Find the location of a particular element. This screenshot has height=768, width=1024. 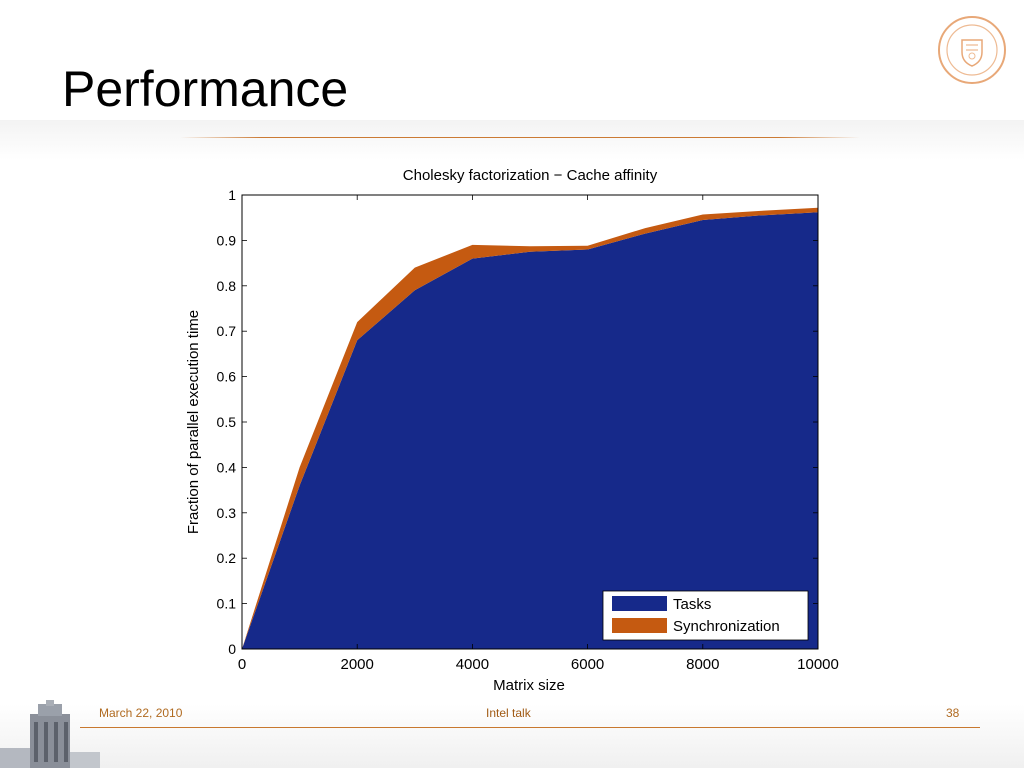

legend-swatch-synchronization is located at coordinates (639, 625).